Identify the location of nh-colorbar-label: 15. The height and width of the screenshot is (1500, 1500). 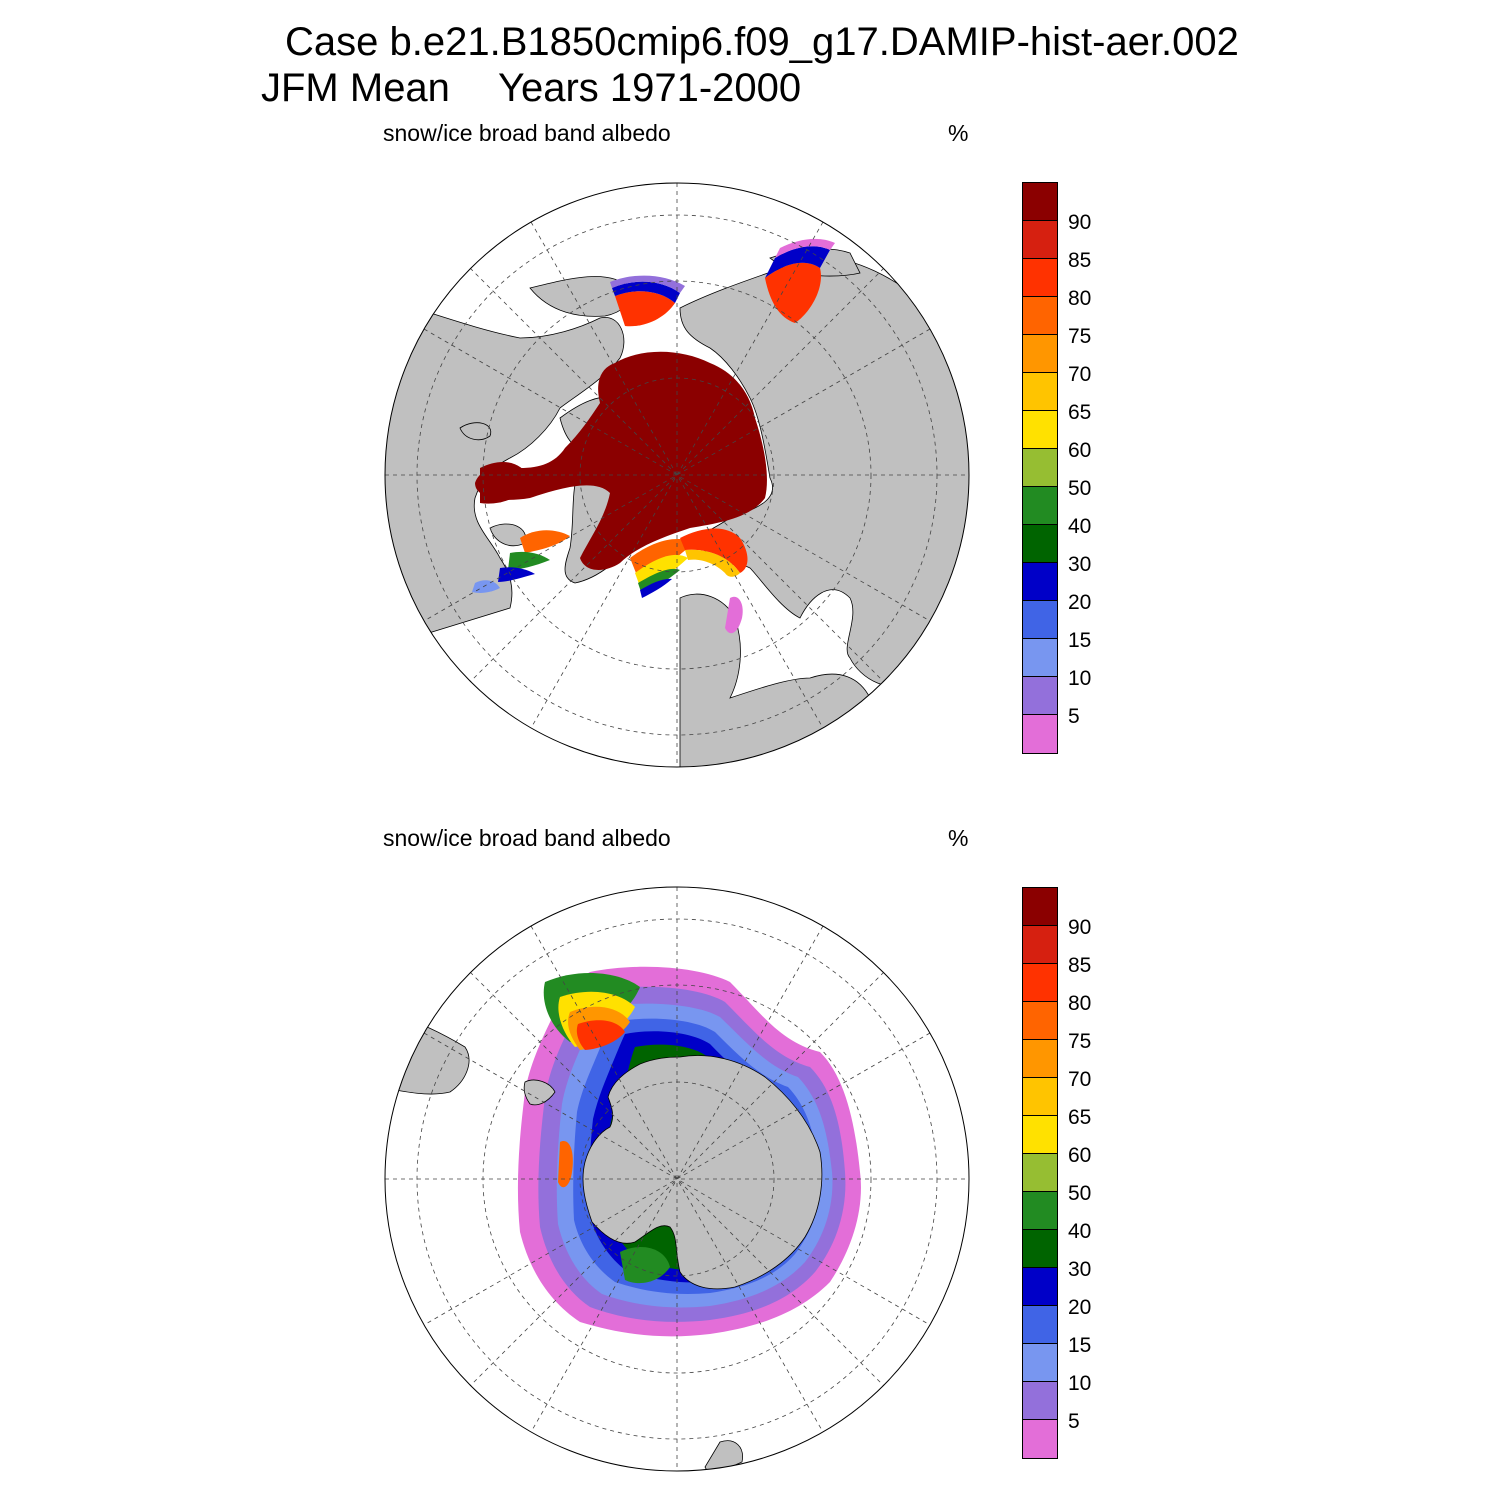
(1080, 640).